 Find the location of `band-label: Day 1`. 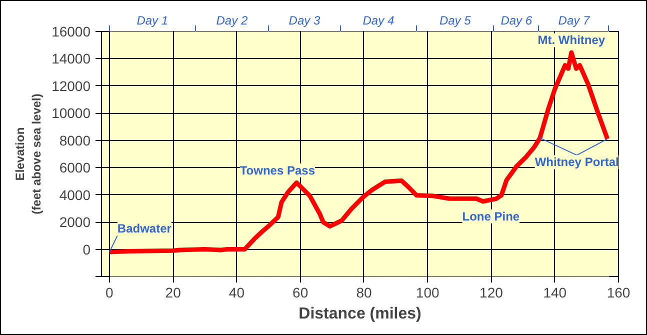

band-label: Day 1 is located at coordinates (152, 21).